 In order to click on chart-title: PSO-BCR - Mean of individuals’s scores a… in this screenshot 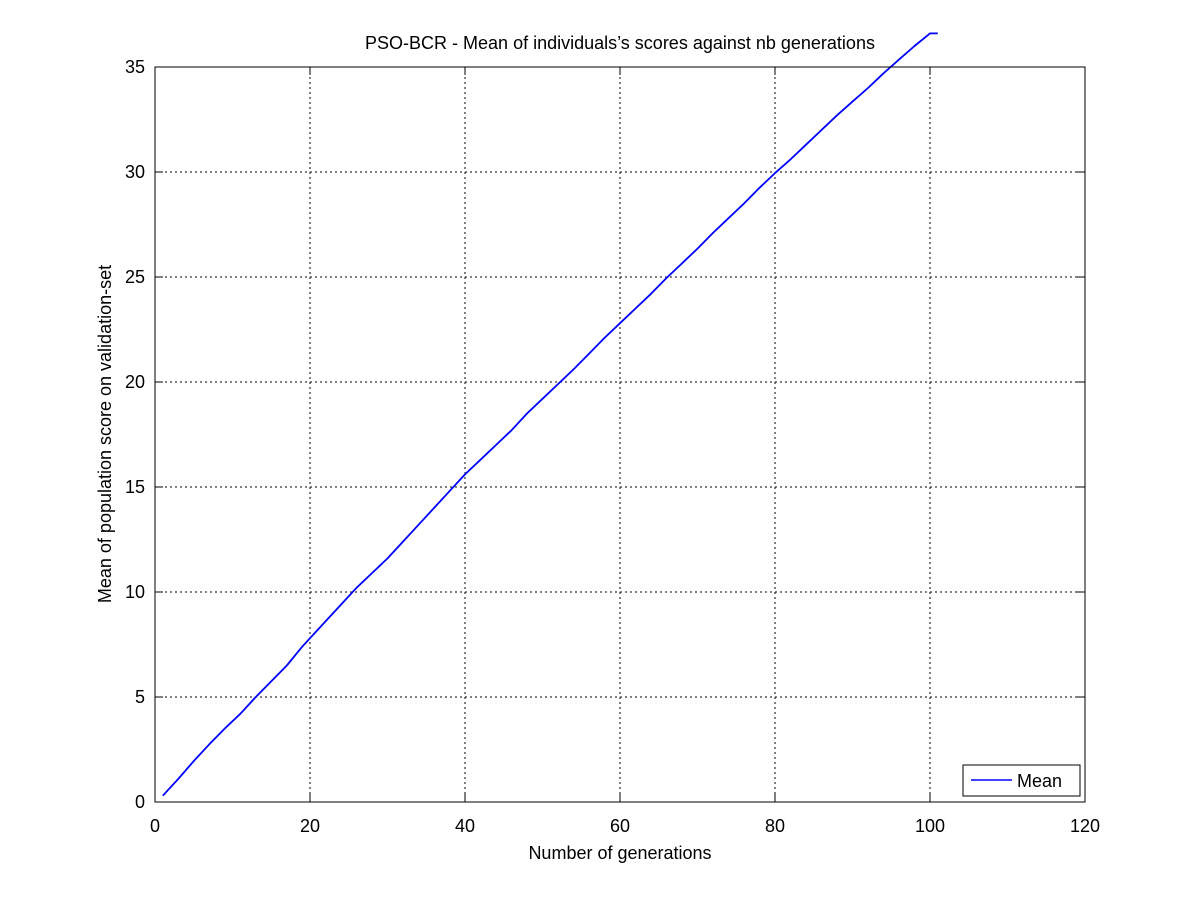, I will do `click(620, 43)`.